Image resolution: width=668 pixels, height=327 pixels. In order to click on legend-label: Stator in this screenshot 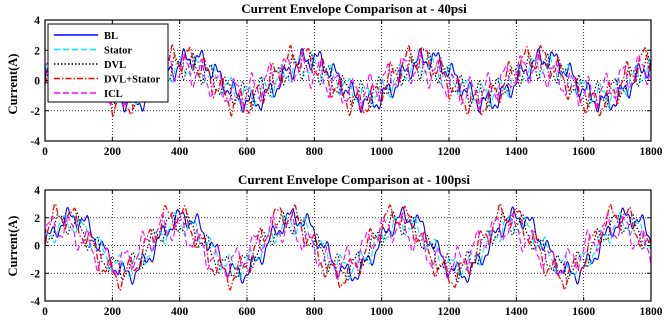, I will do `click(118, 51)`.